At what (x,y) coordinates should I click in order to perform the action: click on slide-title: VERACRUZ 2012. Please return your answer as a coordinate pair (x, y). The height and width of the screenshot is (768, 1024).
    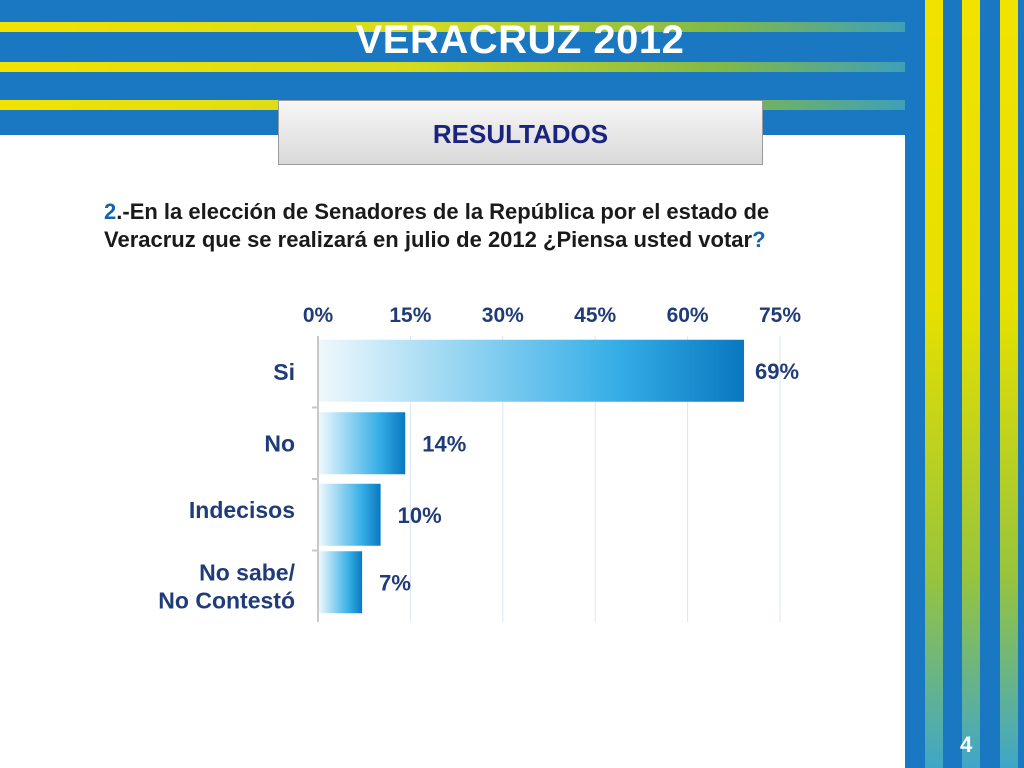
    Looking at the image, I should click on (520, 40).